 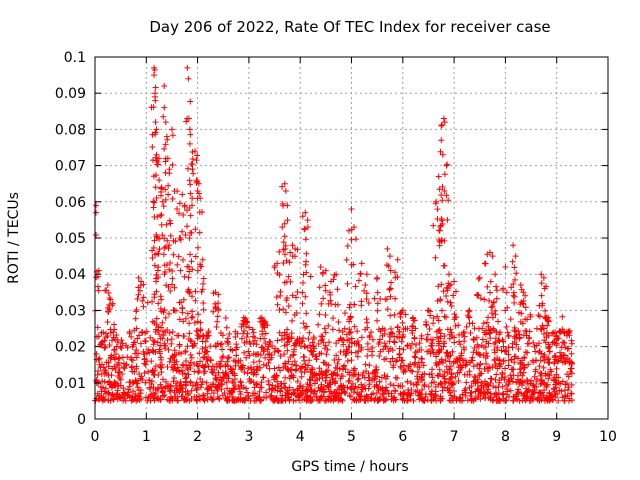 What do you see at coordinates (70, 348) in the screenshot?
I see `y-tick-label: 0.02` at bounding box center [70, 348].